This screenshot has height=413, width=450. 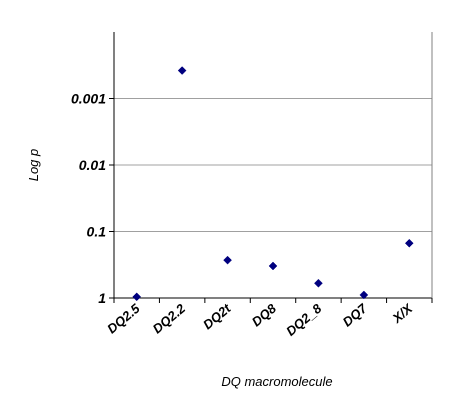 I want to click on x-tick-label: DQ7, so click(x=355, y=314).